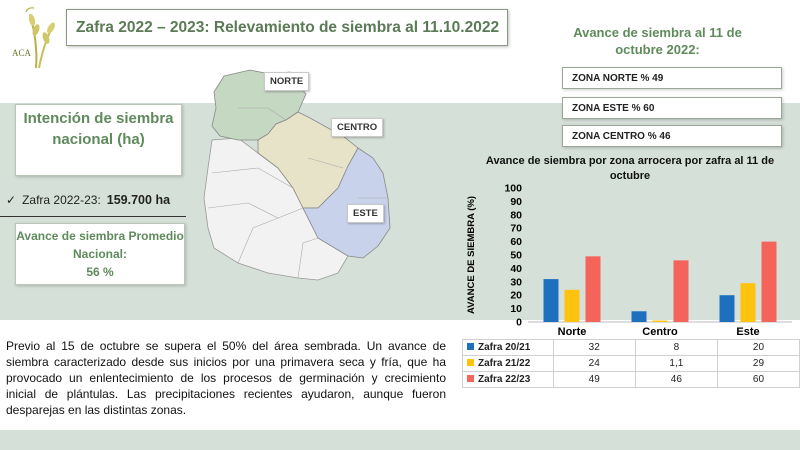 The width and height of the screenshot is (800, 450). I want to click on y-tick-label: 0, so click(519, 323).